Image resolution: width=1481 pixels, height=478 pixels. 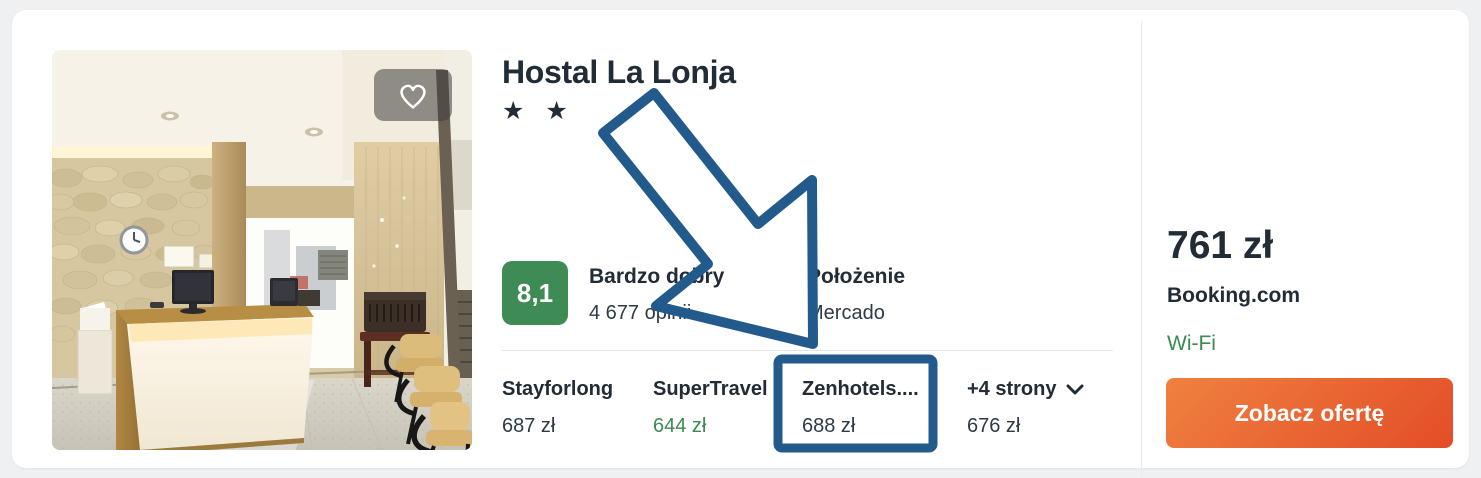 What do you see at coordinates (657, 276) in the screenshot?
I see `rating-label: Bardzo dobry` at bounding box center [657, 276].